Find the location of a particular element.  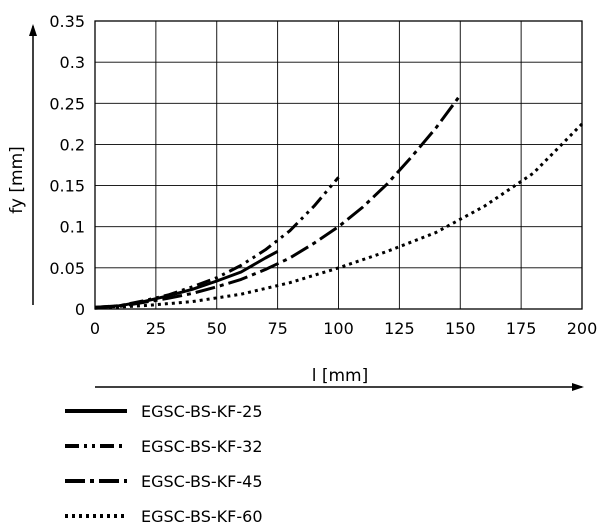

y-tick-label: 0.25 is located at coordinates (67, 103).